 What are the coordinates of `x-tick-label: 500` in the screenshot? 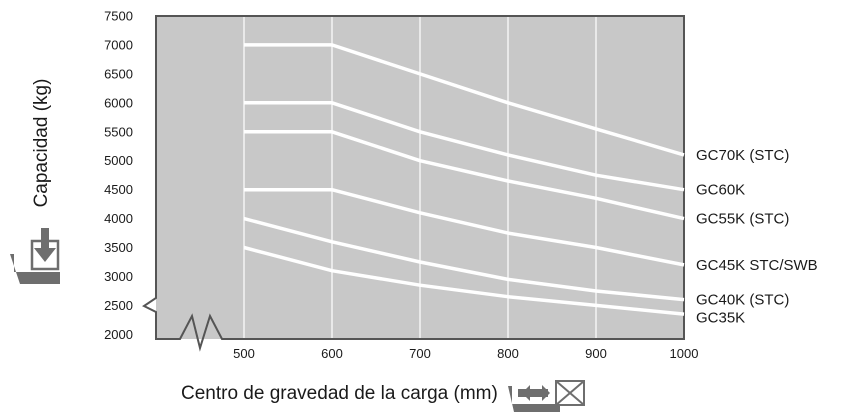 It's located at (244, 353).